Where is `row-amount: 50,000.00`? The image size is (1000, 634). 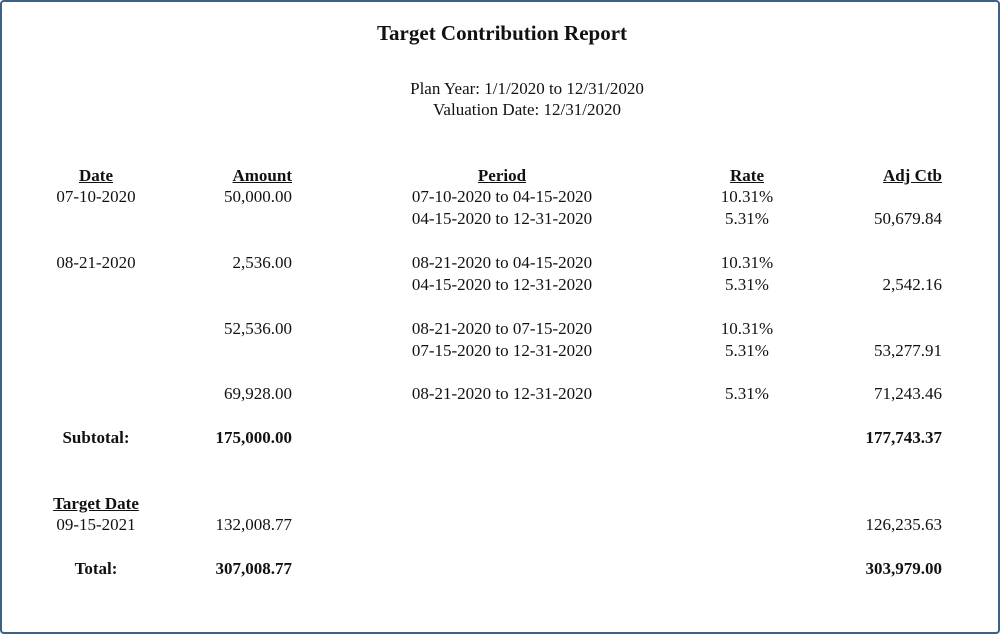
row-amount: 50,000.00 is located at coordinates (258, 196).